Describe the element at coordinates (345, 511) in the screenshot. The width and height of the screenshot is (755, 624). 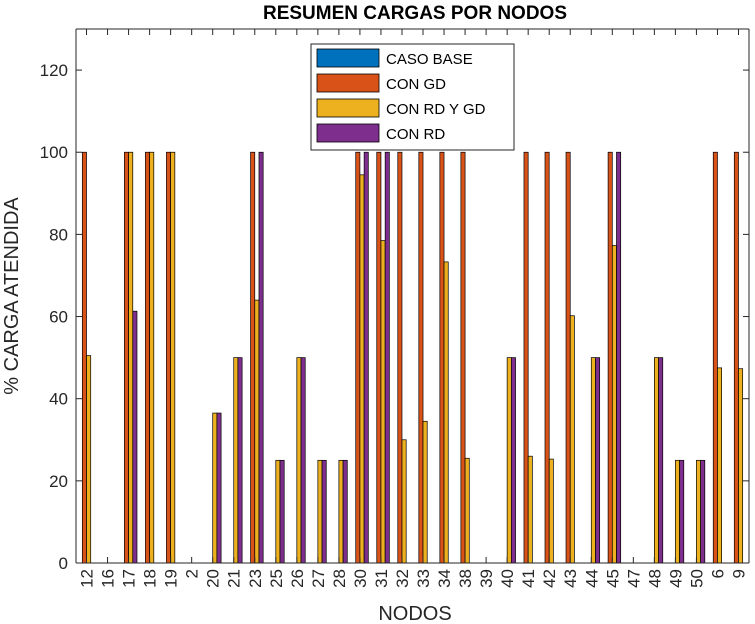
I see `bar-28-con-rd` at that location.